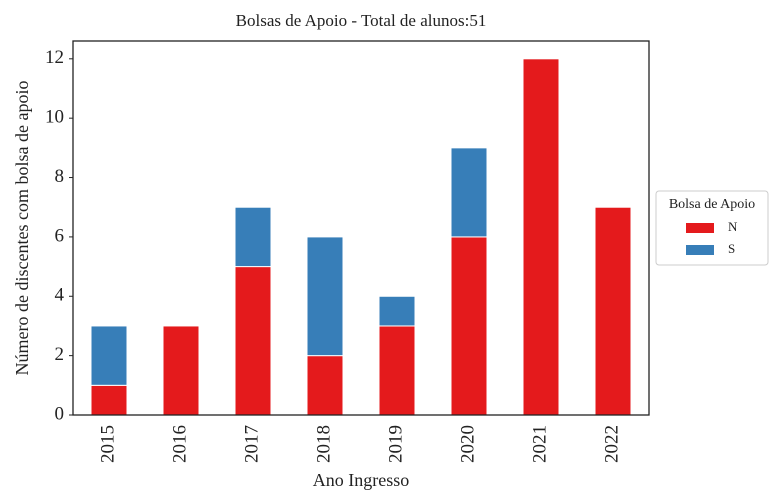 This screenshot has width=769, height=495. I want to click on x-tick-label: 2019, so click(395, 444).